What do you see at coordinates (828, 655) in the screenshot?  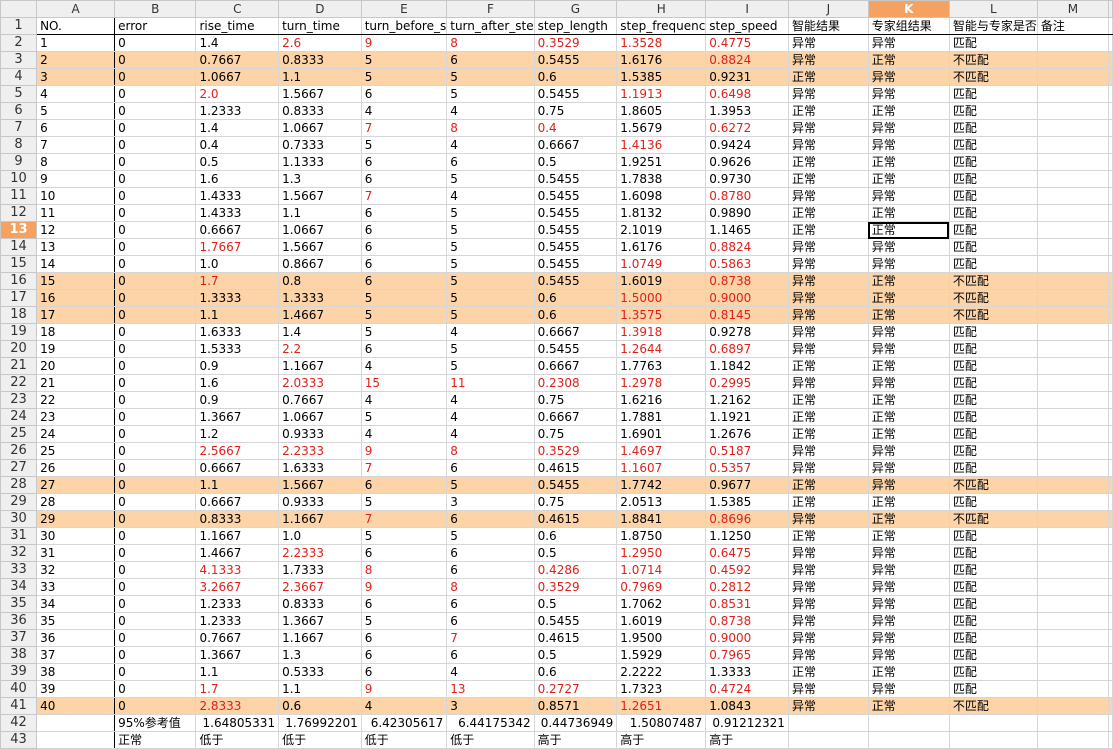 I see `cell-j38: 异常` at bounding box center [828, 655].